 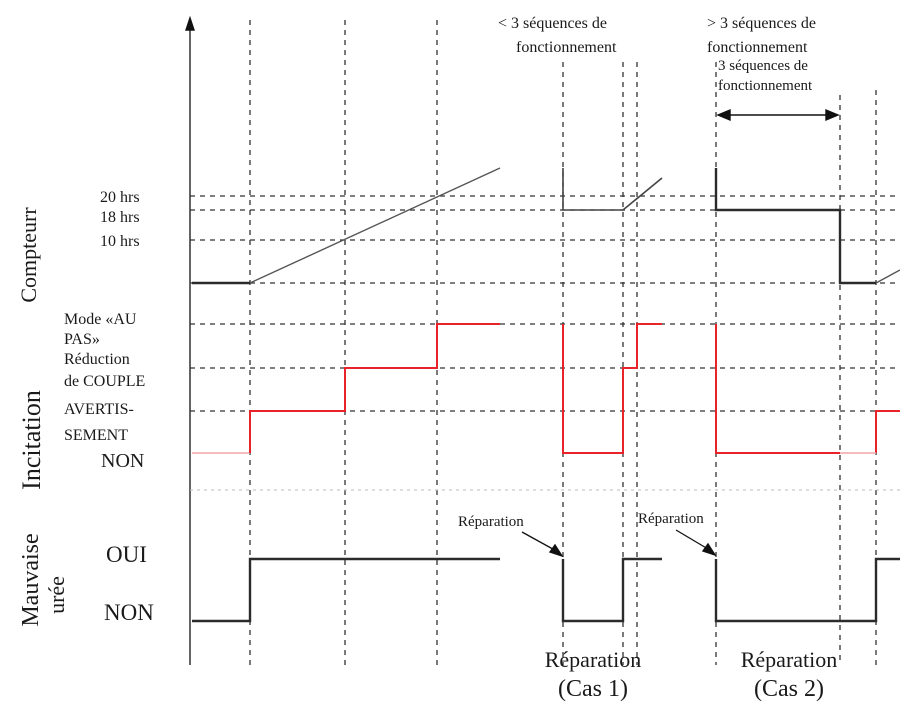 I want to click on case1-title: Réparation, so click(x=593, y=659).